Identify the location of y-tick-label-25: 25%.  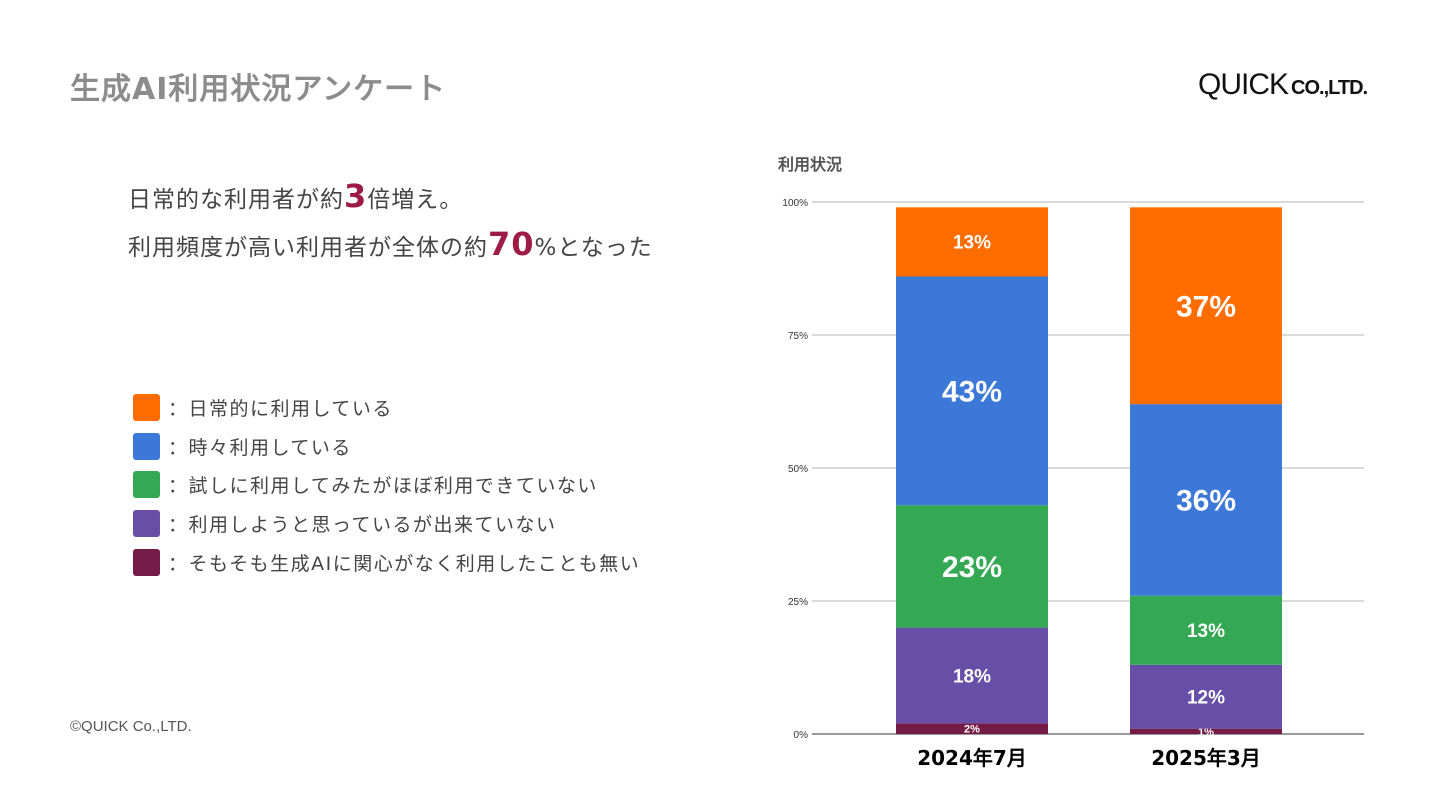
(798, 602).